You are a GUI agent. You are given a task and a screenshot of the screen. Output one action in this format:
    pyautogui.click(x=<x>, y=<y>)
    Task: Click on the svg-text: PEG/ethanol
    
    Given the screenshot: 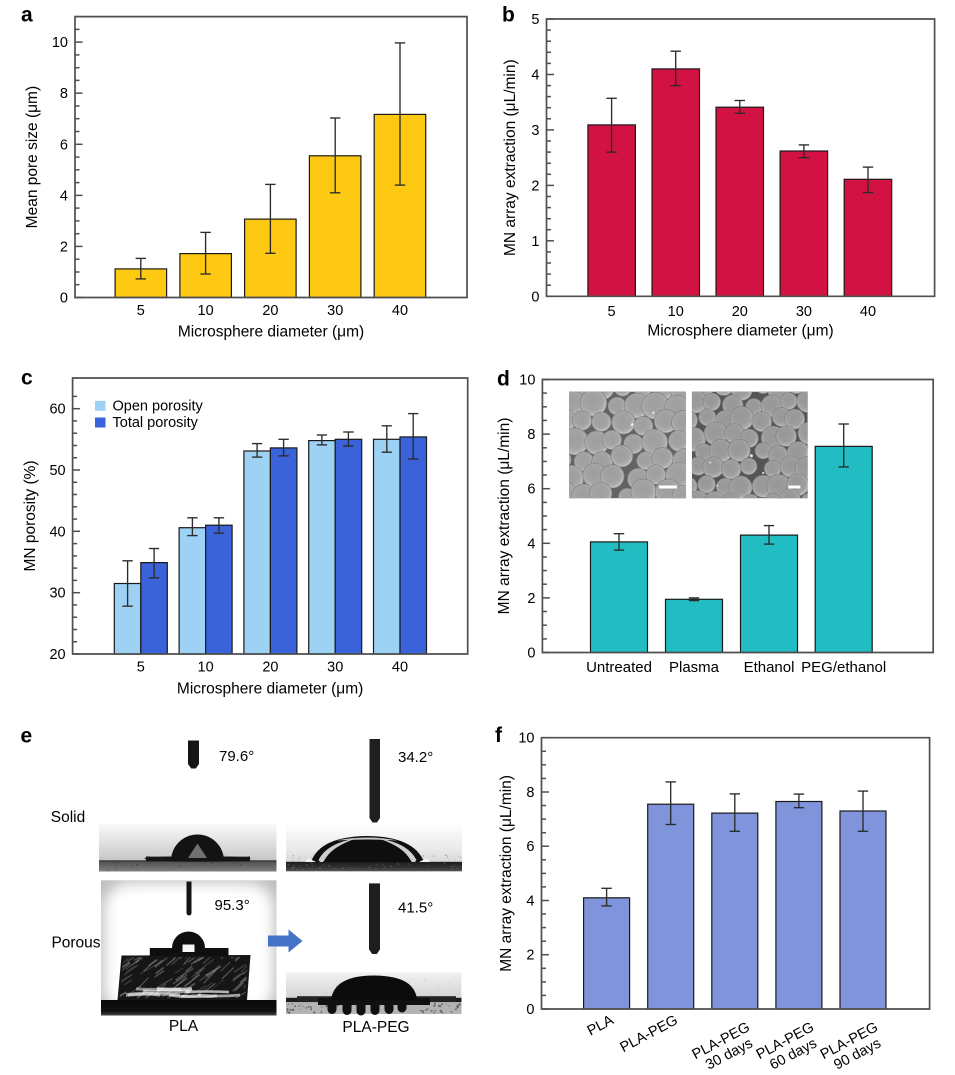 What is the action you would take?
    pyautogui.click(x=843, y=667)
    